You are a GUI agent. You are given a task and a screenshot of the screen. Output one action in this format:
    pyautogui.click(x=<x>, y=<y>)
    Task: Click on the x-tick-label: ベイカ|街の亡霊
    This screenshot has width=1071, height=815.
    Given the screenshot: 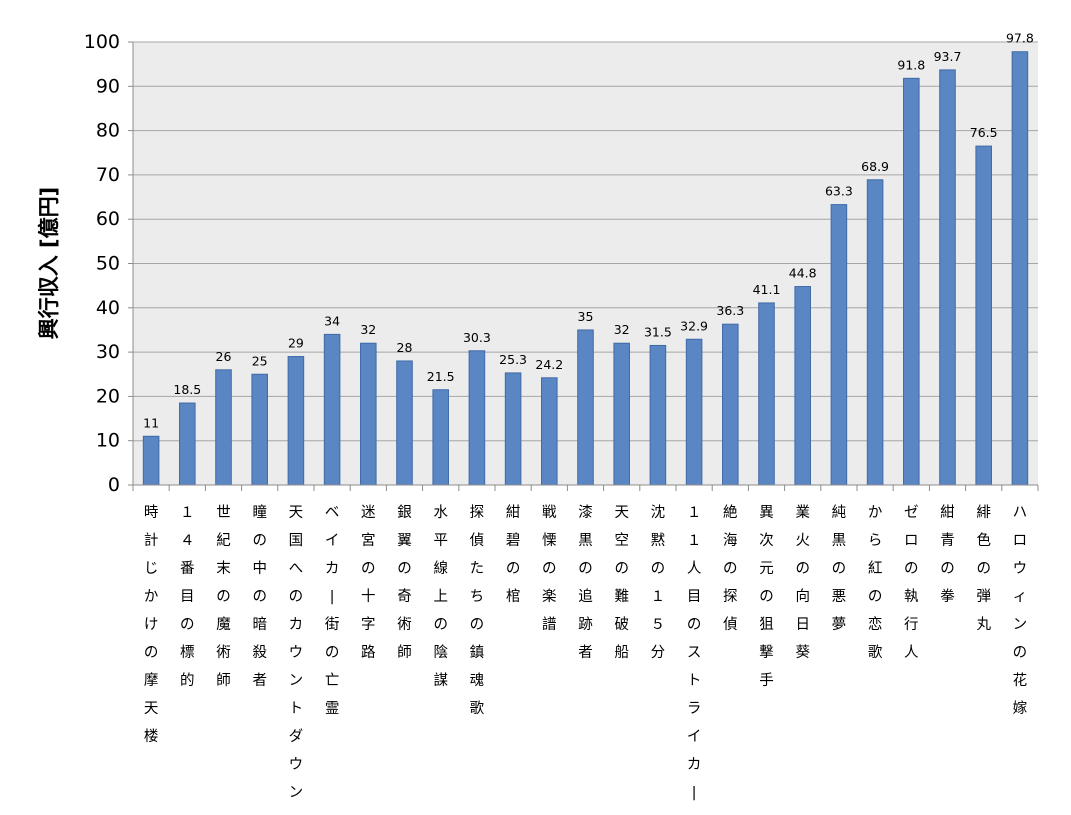 What is the action you would take?
    pyautogui.click(x=332, y=611)
    